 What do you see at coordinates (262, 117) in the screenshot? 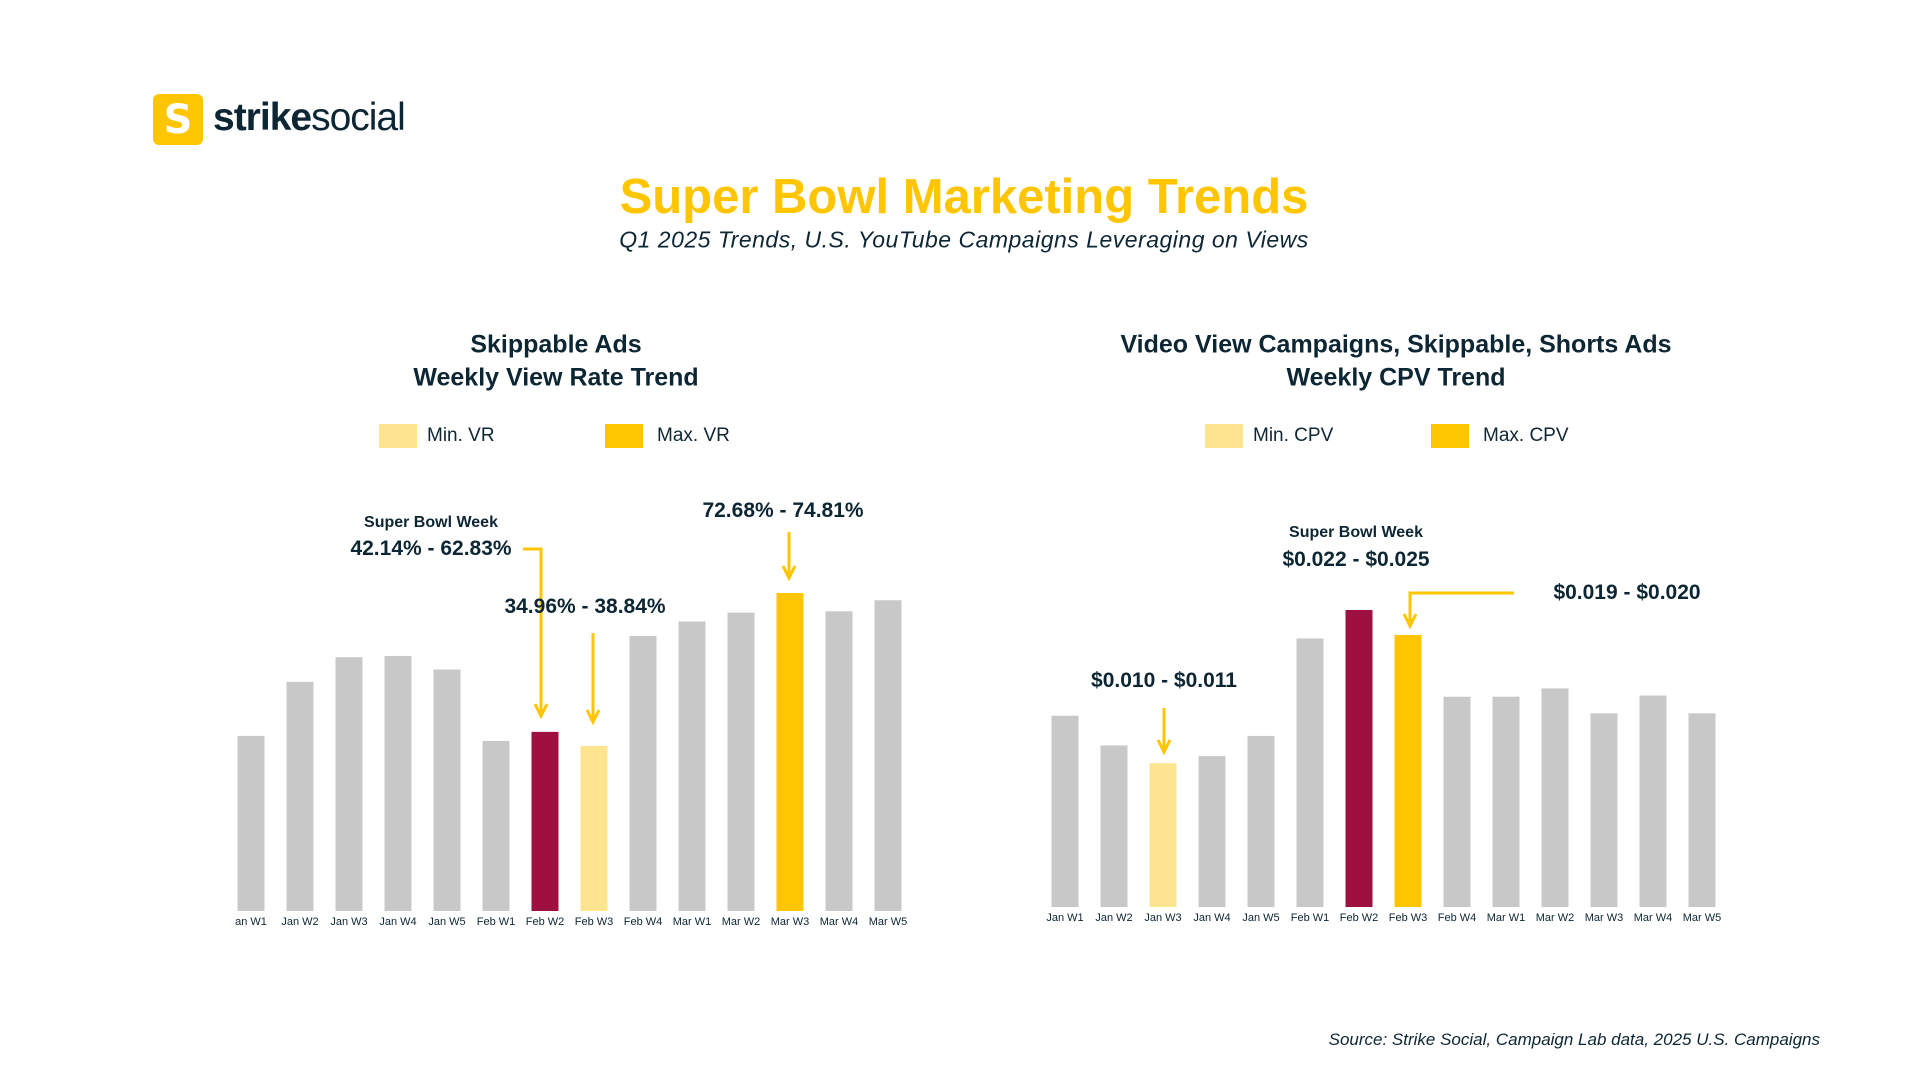
I see `logo-bold: strike` at bounding box center [262, 117].